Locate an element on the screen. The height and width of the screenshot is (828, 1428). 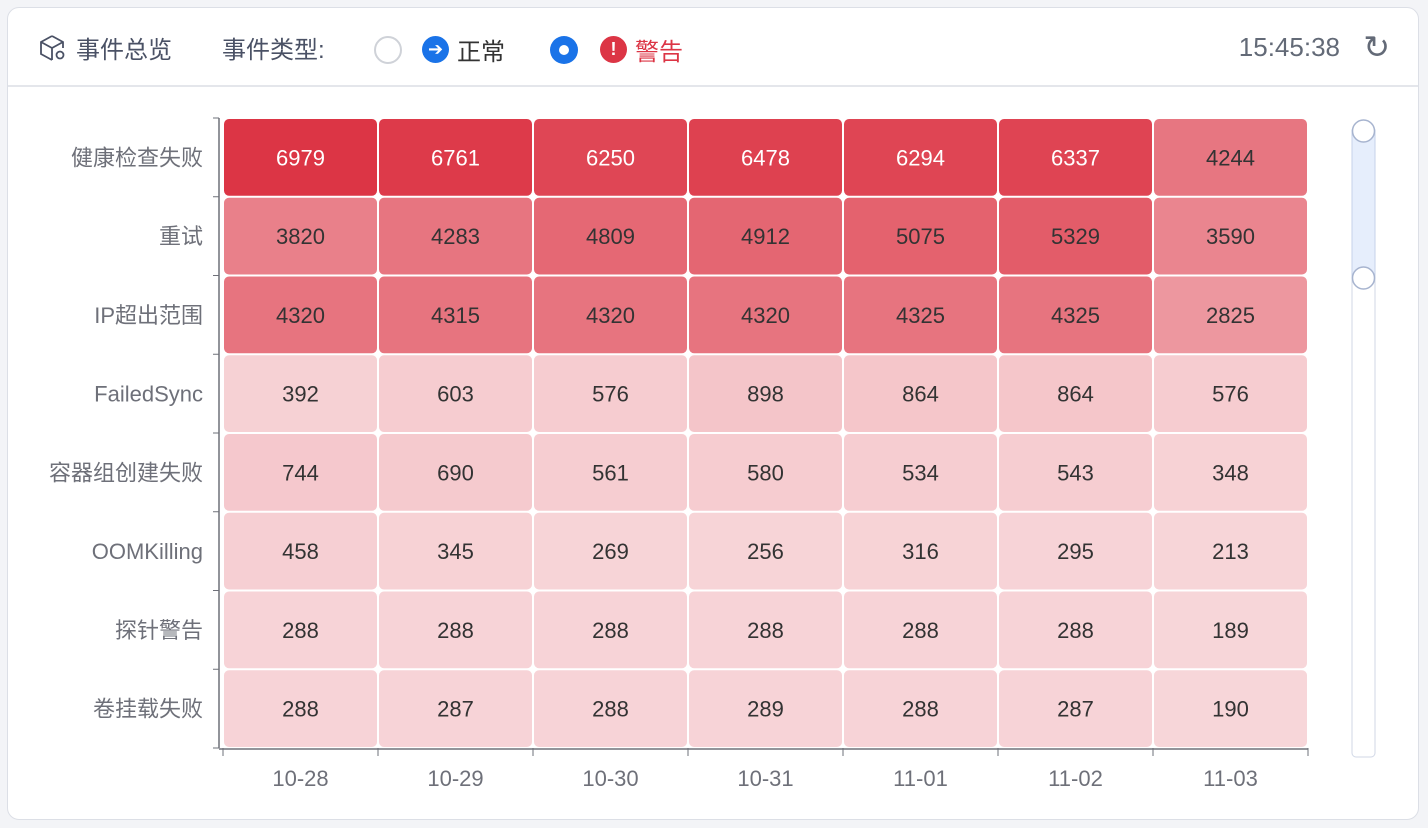
y-tick-label: 容器组创建失败 is located at coordinates (126, 472).